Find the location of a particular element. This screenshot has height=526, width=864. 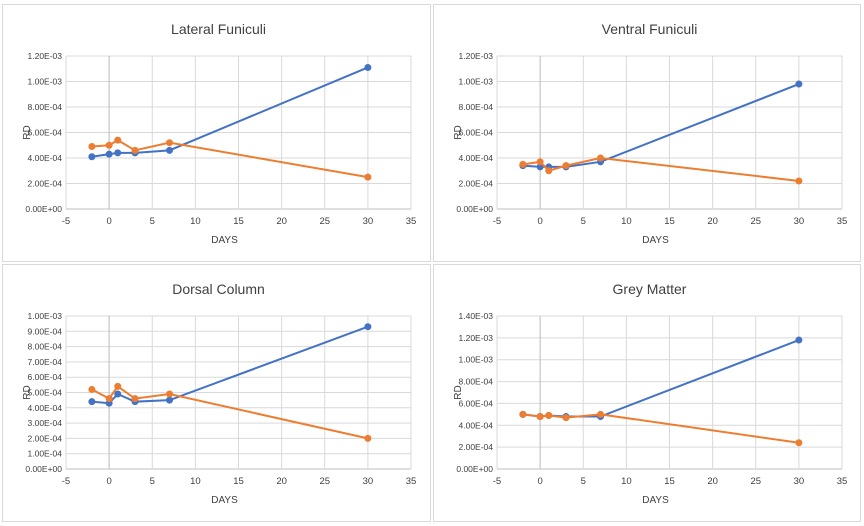

y-tick-label: 1.00E-04 is located at coordinates (45, 454).